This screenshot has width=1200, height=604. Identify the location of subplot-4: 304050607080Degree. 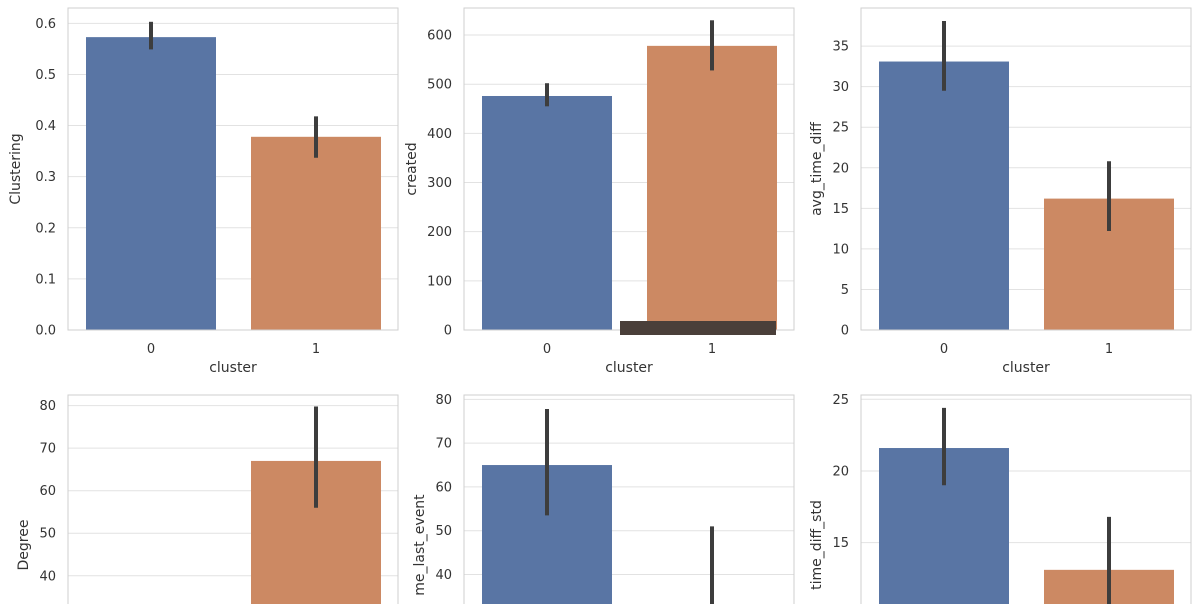
(207, 499).